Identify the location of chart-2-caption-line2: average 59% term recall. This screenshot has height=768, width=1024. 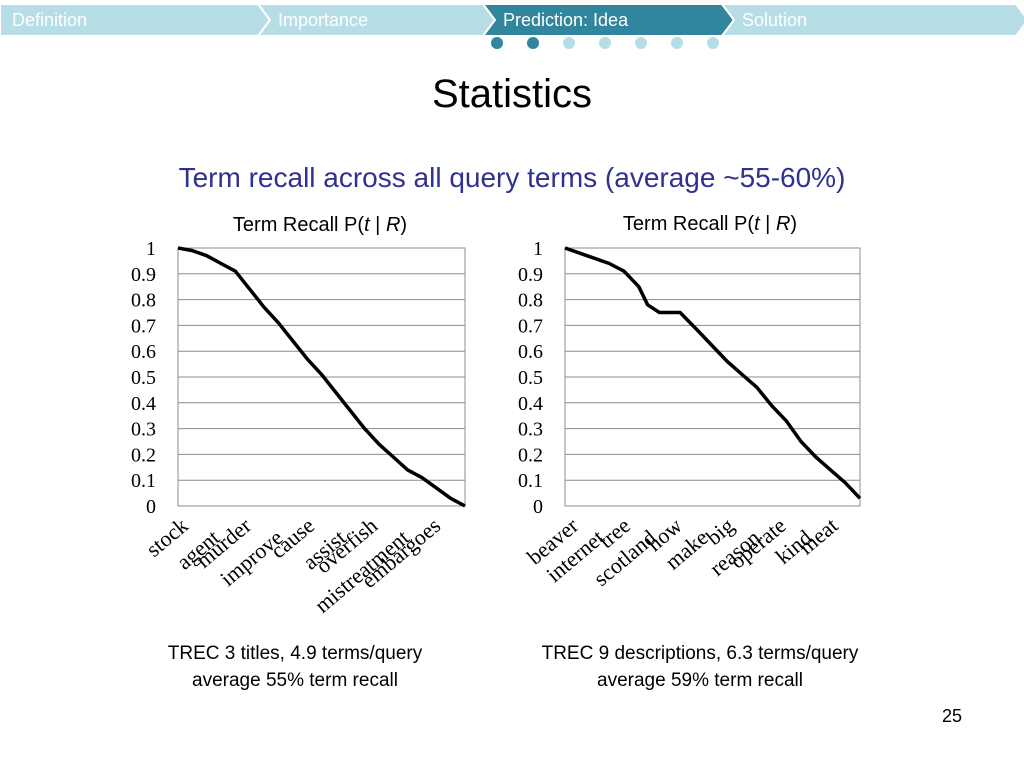
(700, 680).